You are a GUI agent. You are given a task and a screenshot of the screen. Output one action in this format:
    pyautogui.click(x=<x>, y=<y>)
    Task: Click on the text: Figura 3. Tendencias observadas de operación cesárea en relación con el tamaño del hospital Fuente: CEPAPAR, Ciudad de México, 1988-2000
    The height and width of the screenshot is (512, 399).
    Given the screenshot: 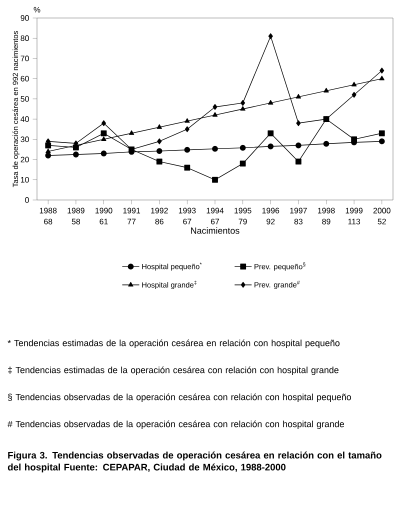 What is the action you would take?
    pyautogui.click(x=195, y=462)
    